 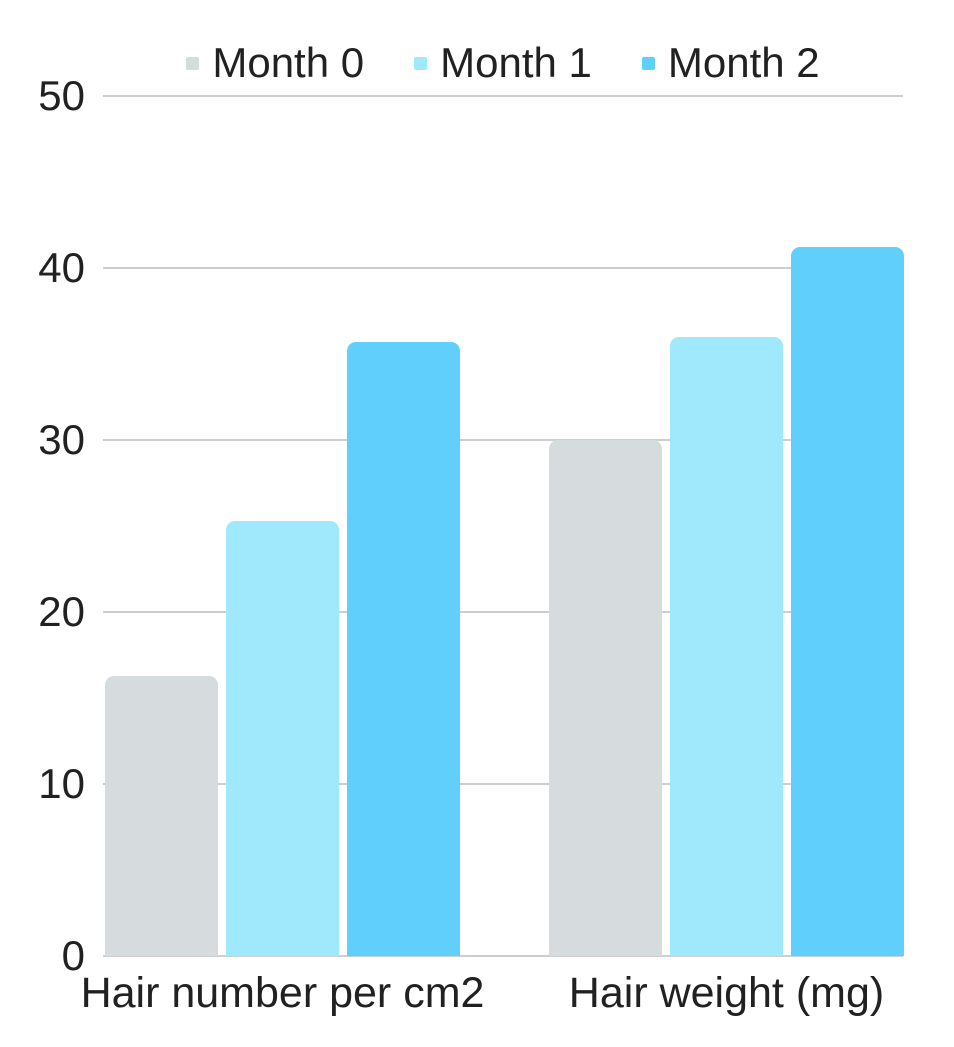 What do you see at coordinates (61, 611) in the screenshot?
I see `y-axis-tick-label: 20` at bounding box center [61, 611].